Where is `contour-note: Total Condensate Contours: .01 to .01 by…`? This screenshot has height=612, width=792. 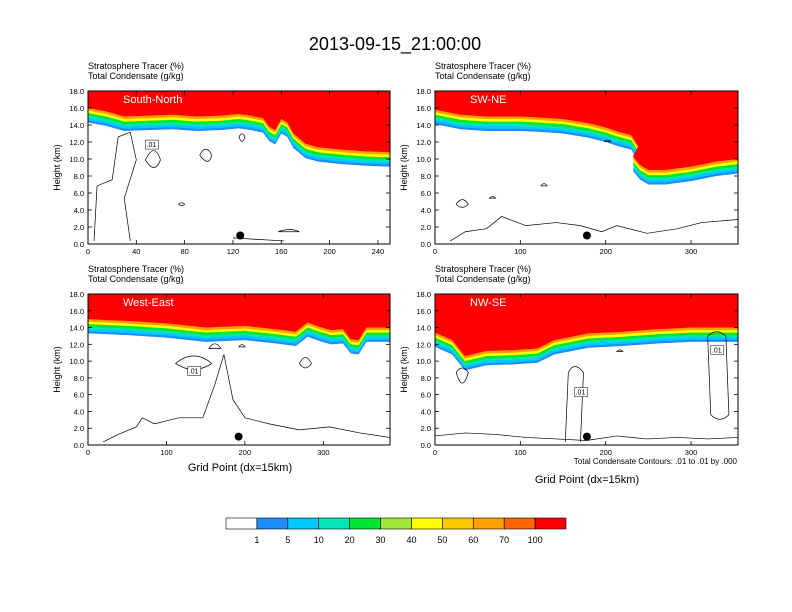 contour-note: Total Condensate Contours: .01 to .01 by… is located at coordinates (656, 461).